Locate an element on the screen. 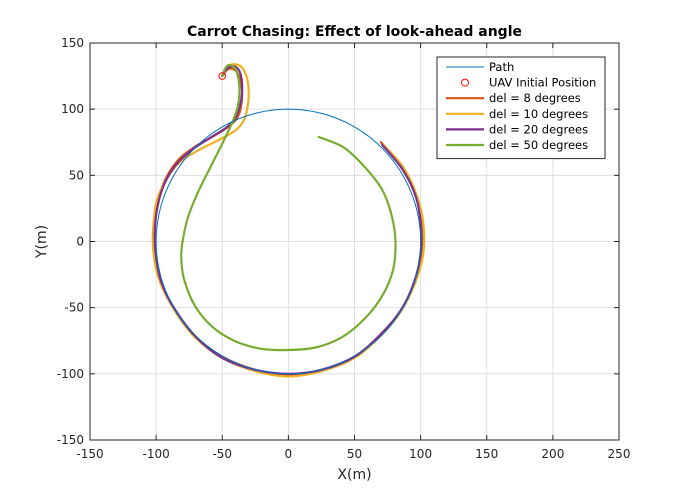 The image size is (685, 501). legend-box is located at coordinates (521, 108).